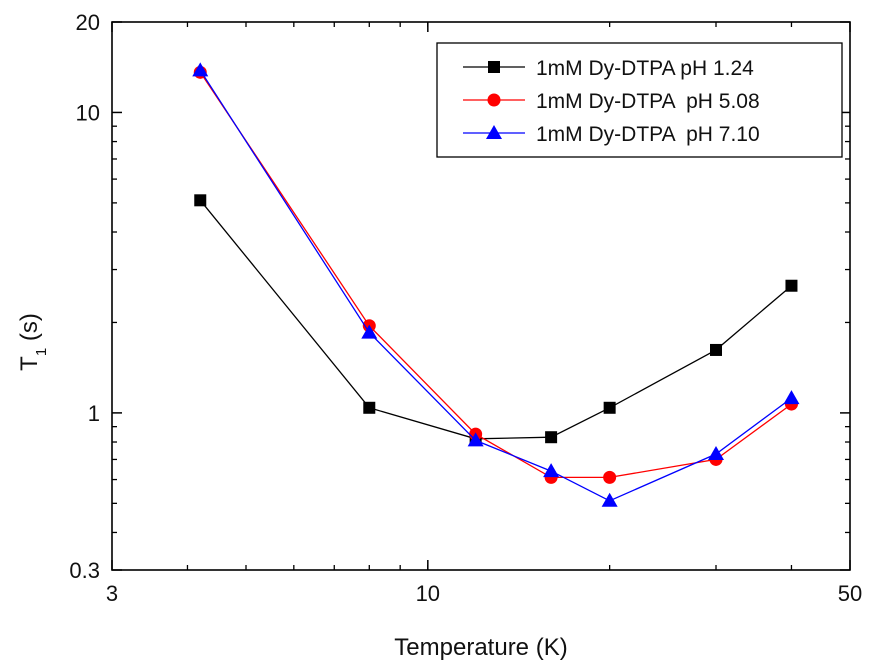 Image resolution: width=874 pixels, height=666 pixels. I want to click on y-tick-label: 20, so click(88, 22).